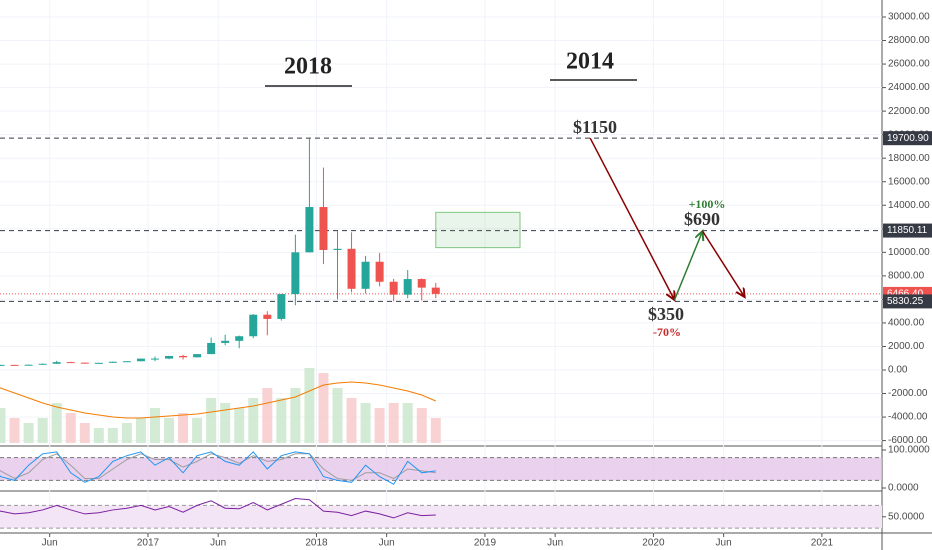 Image resolution: width=932 pixels, height=550 pixels. I want to click on y-tick-label: 0.0000, so click(903, 488).